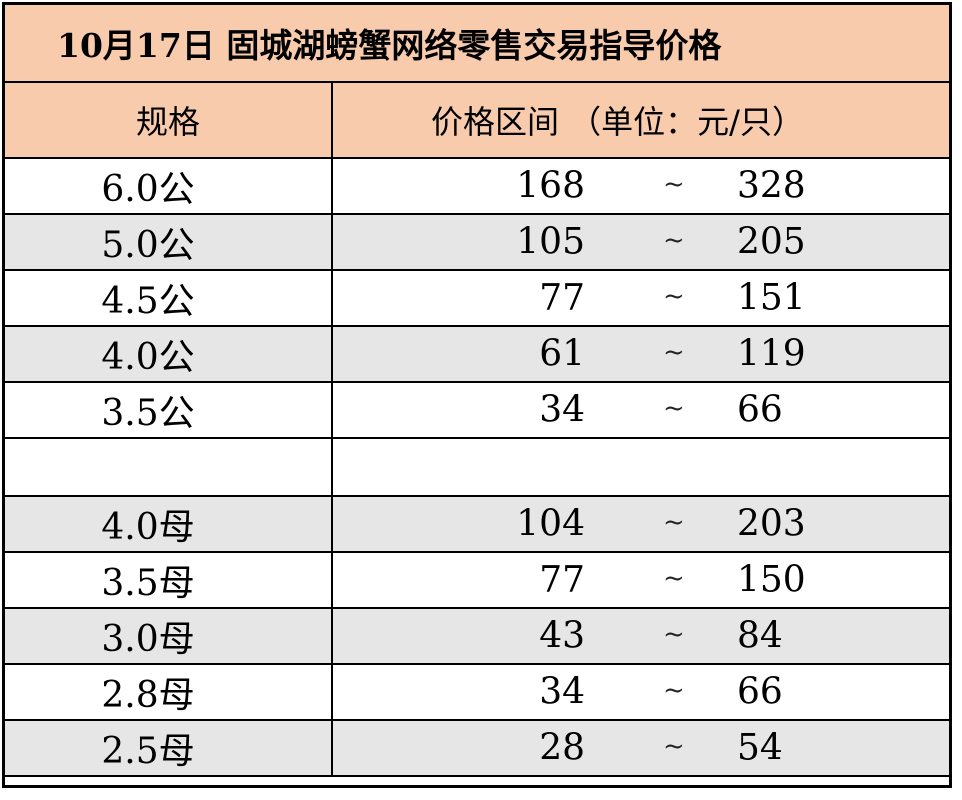 The width and height of the screenshot is (962, 800). Describe the element at coordinates (148, 583) in the screenshot. I see `spec-value: 3.5母` at that location.